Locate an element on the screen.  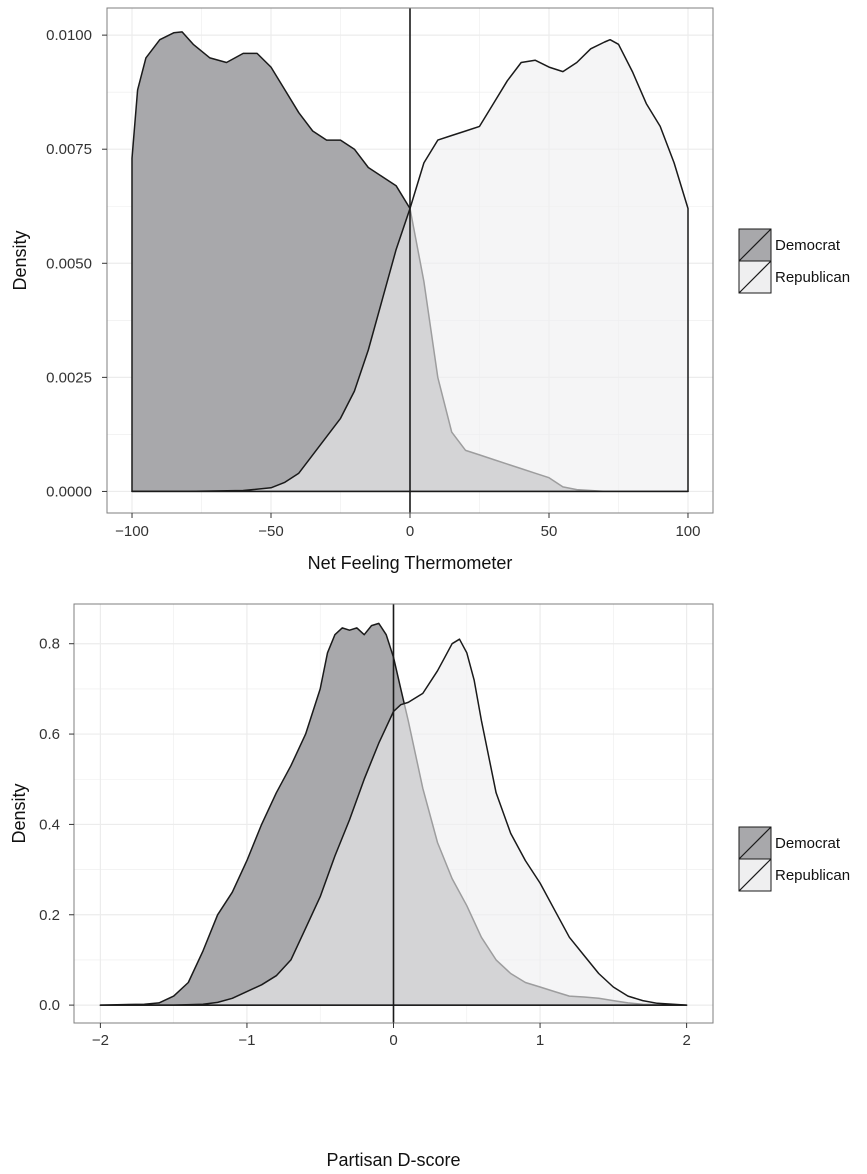
bottom-legend: Democrat Republican is located at coordinates (794, 859).